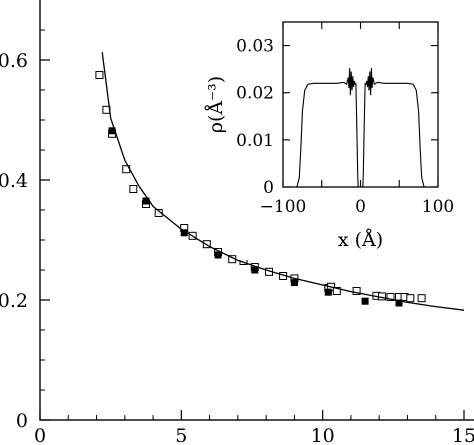  I want to click on inset-x-axis-title: x (Å), so click(360, 240).